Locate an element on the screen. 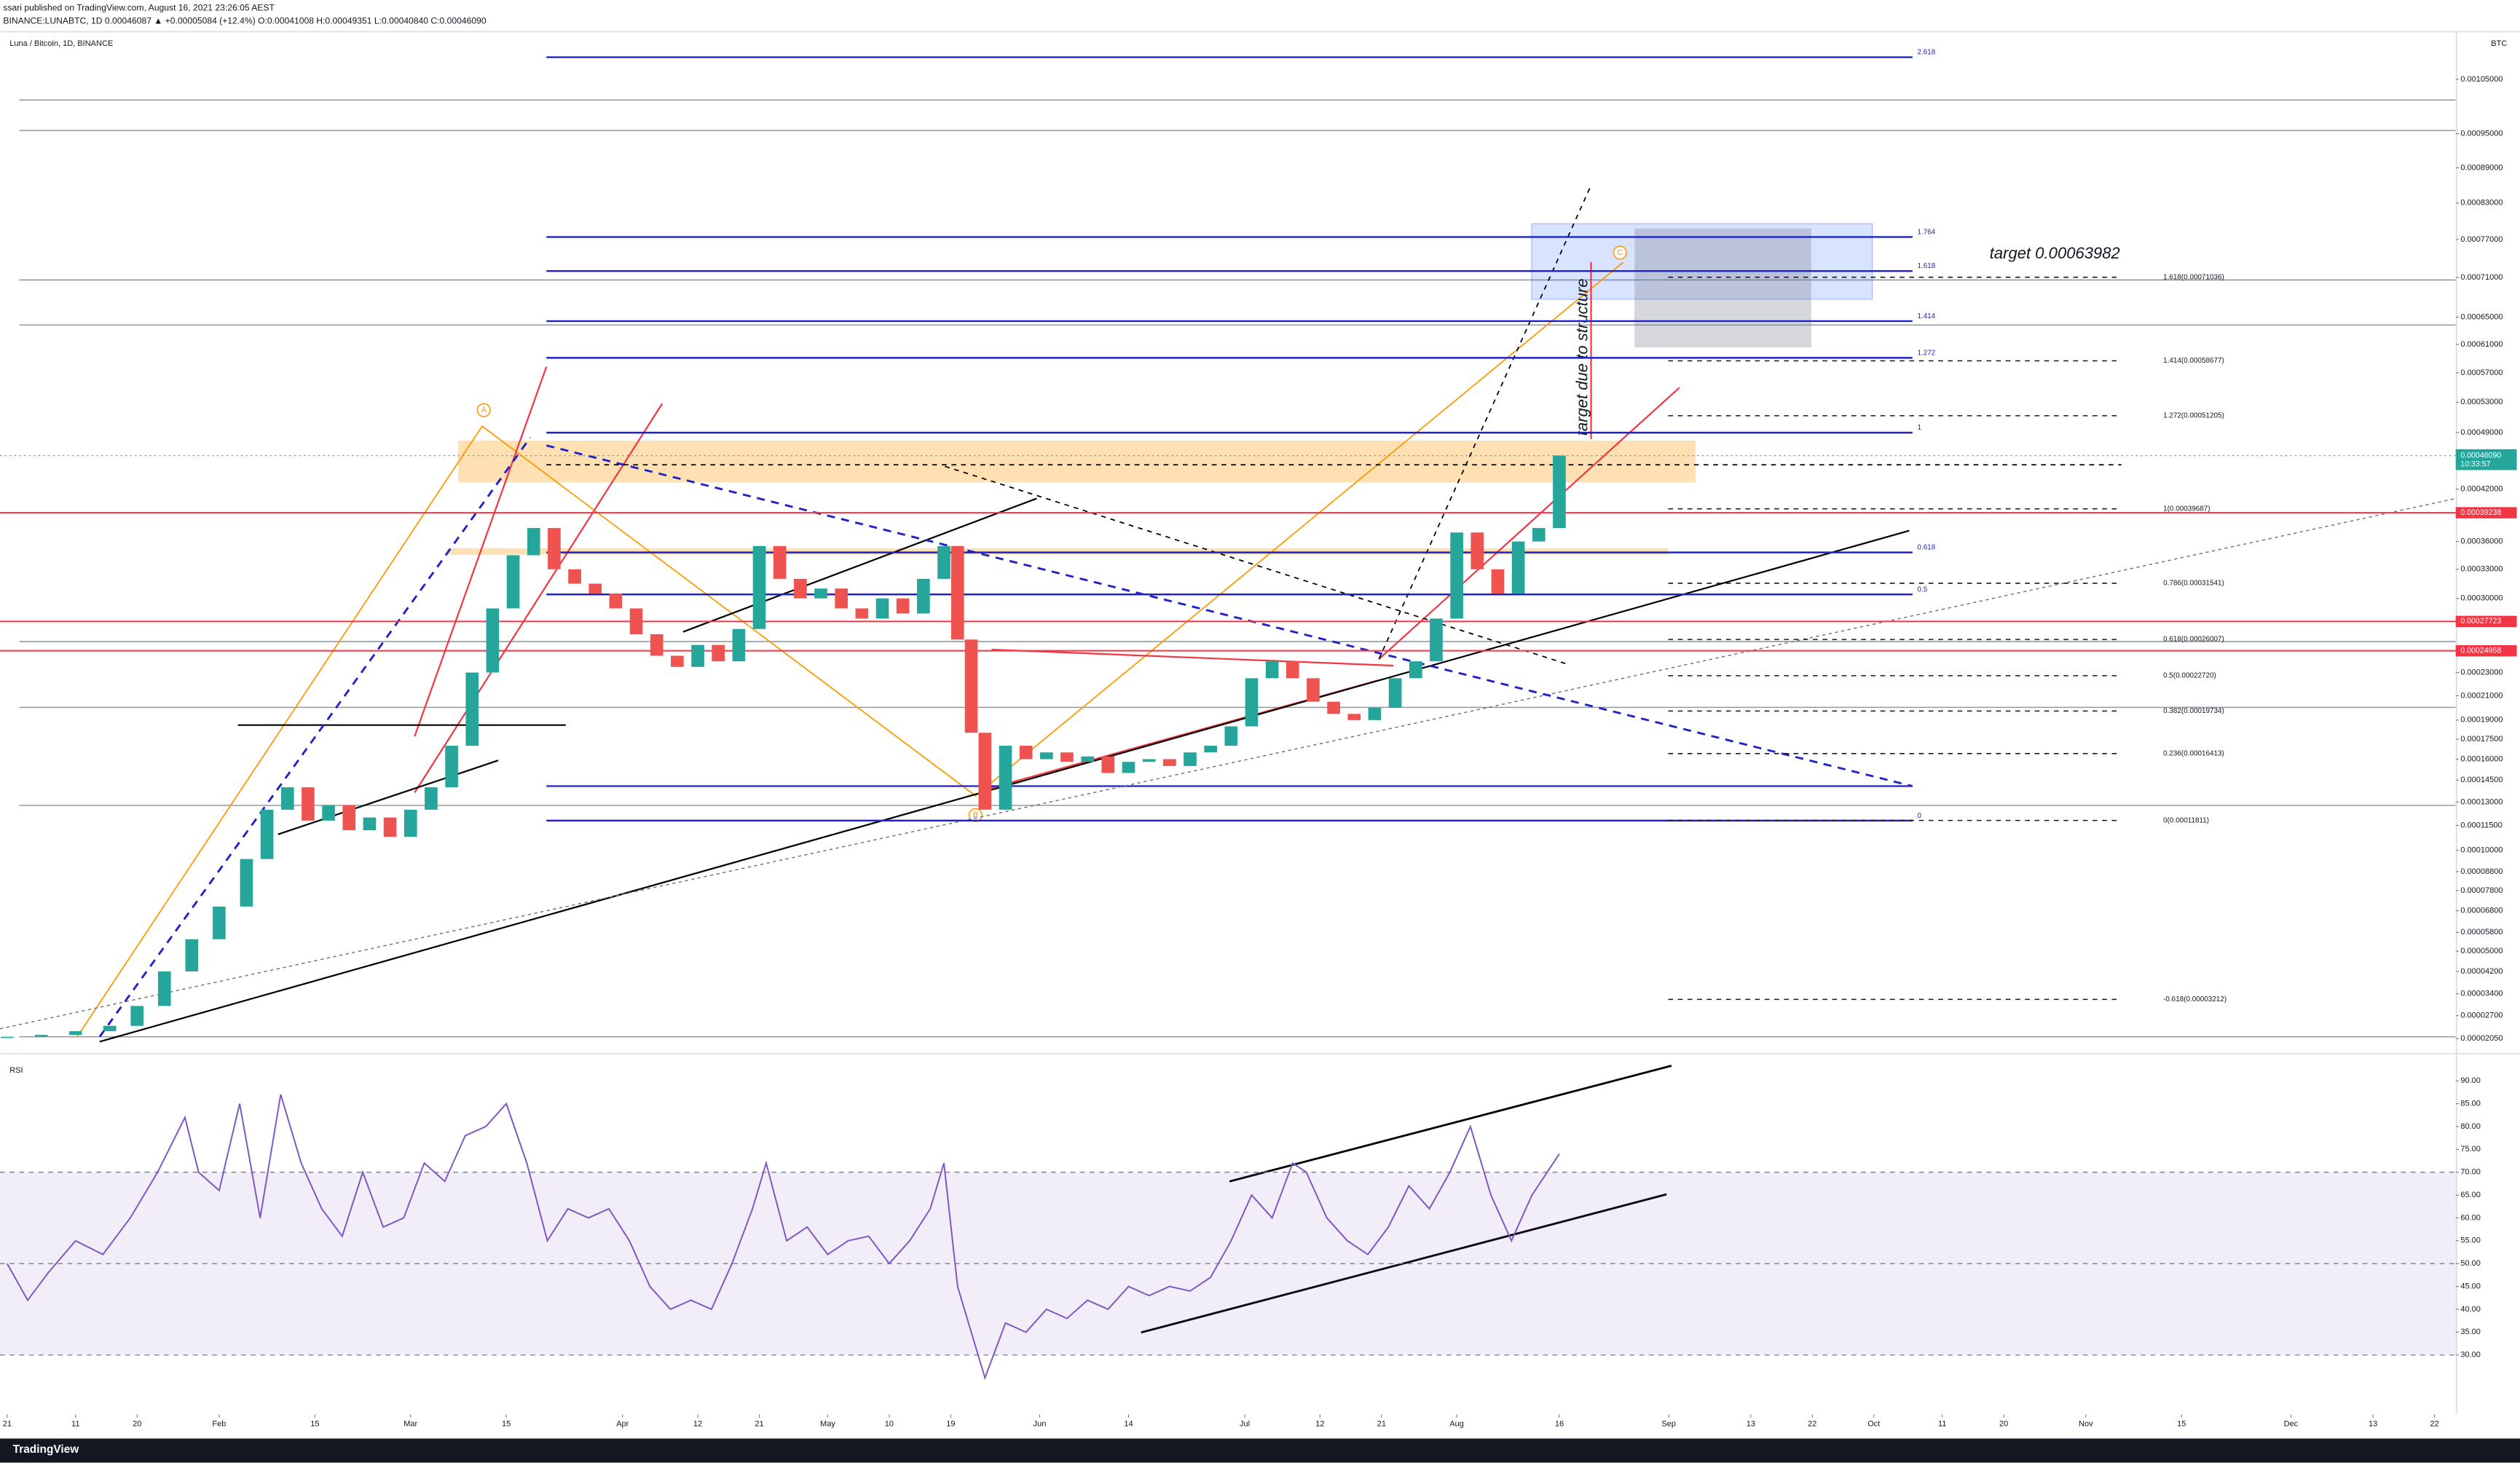 The height and width of the screenshot is (1463, 2520). rsi-y-tick-label: 80.00 is located at coordinates (2470, 1126).